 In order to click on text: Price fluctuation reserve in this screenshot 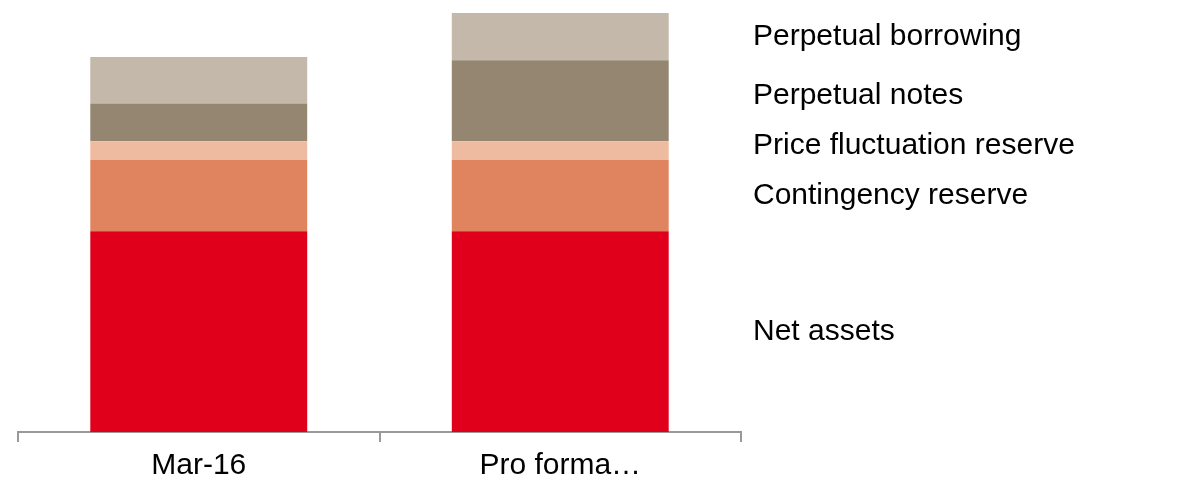, I will do `click(914, 143)`.